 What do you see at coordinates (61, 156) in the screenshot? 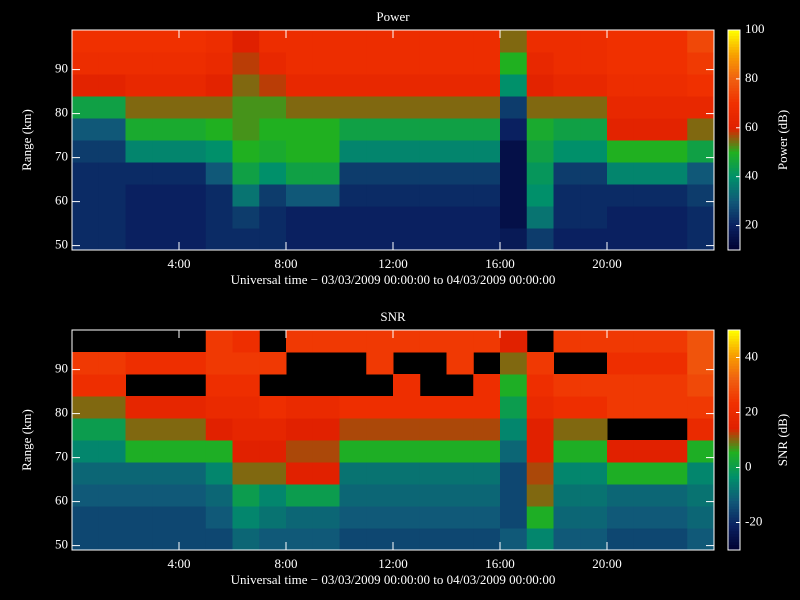
I see `y-tick-label: 70` at bounding box center [61, 156].